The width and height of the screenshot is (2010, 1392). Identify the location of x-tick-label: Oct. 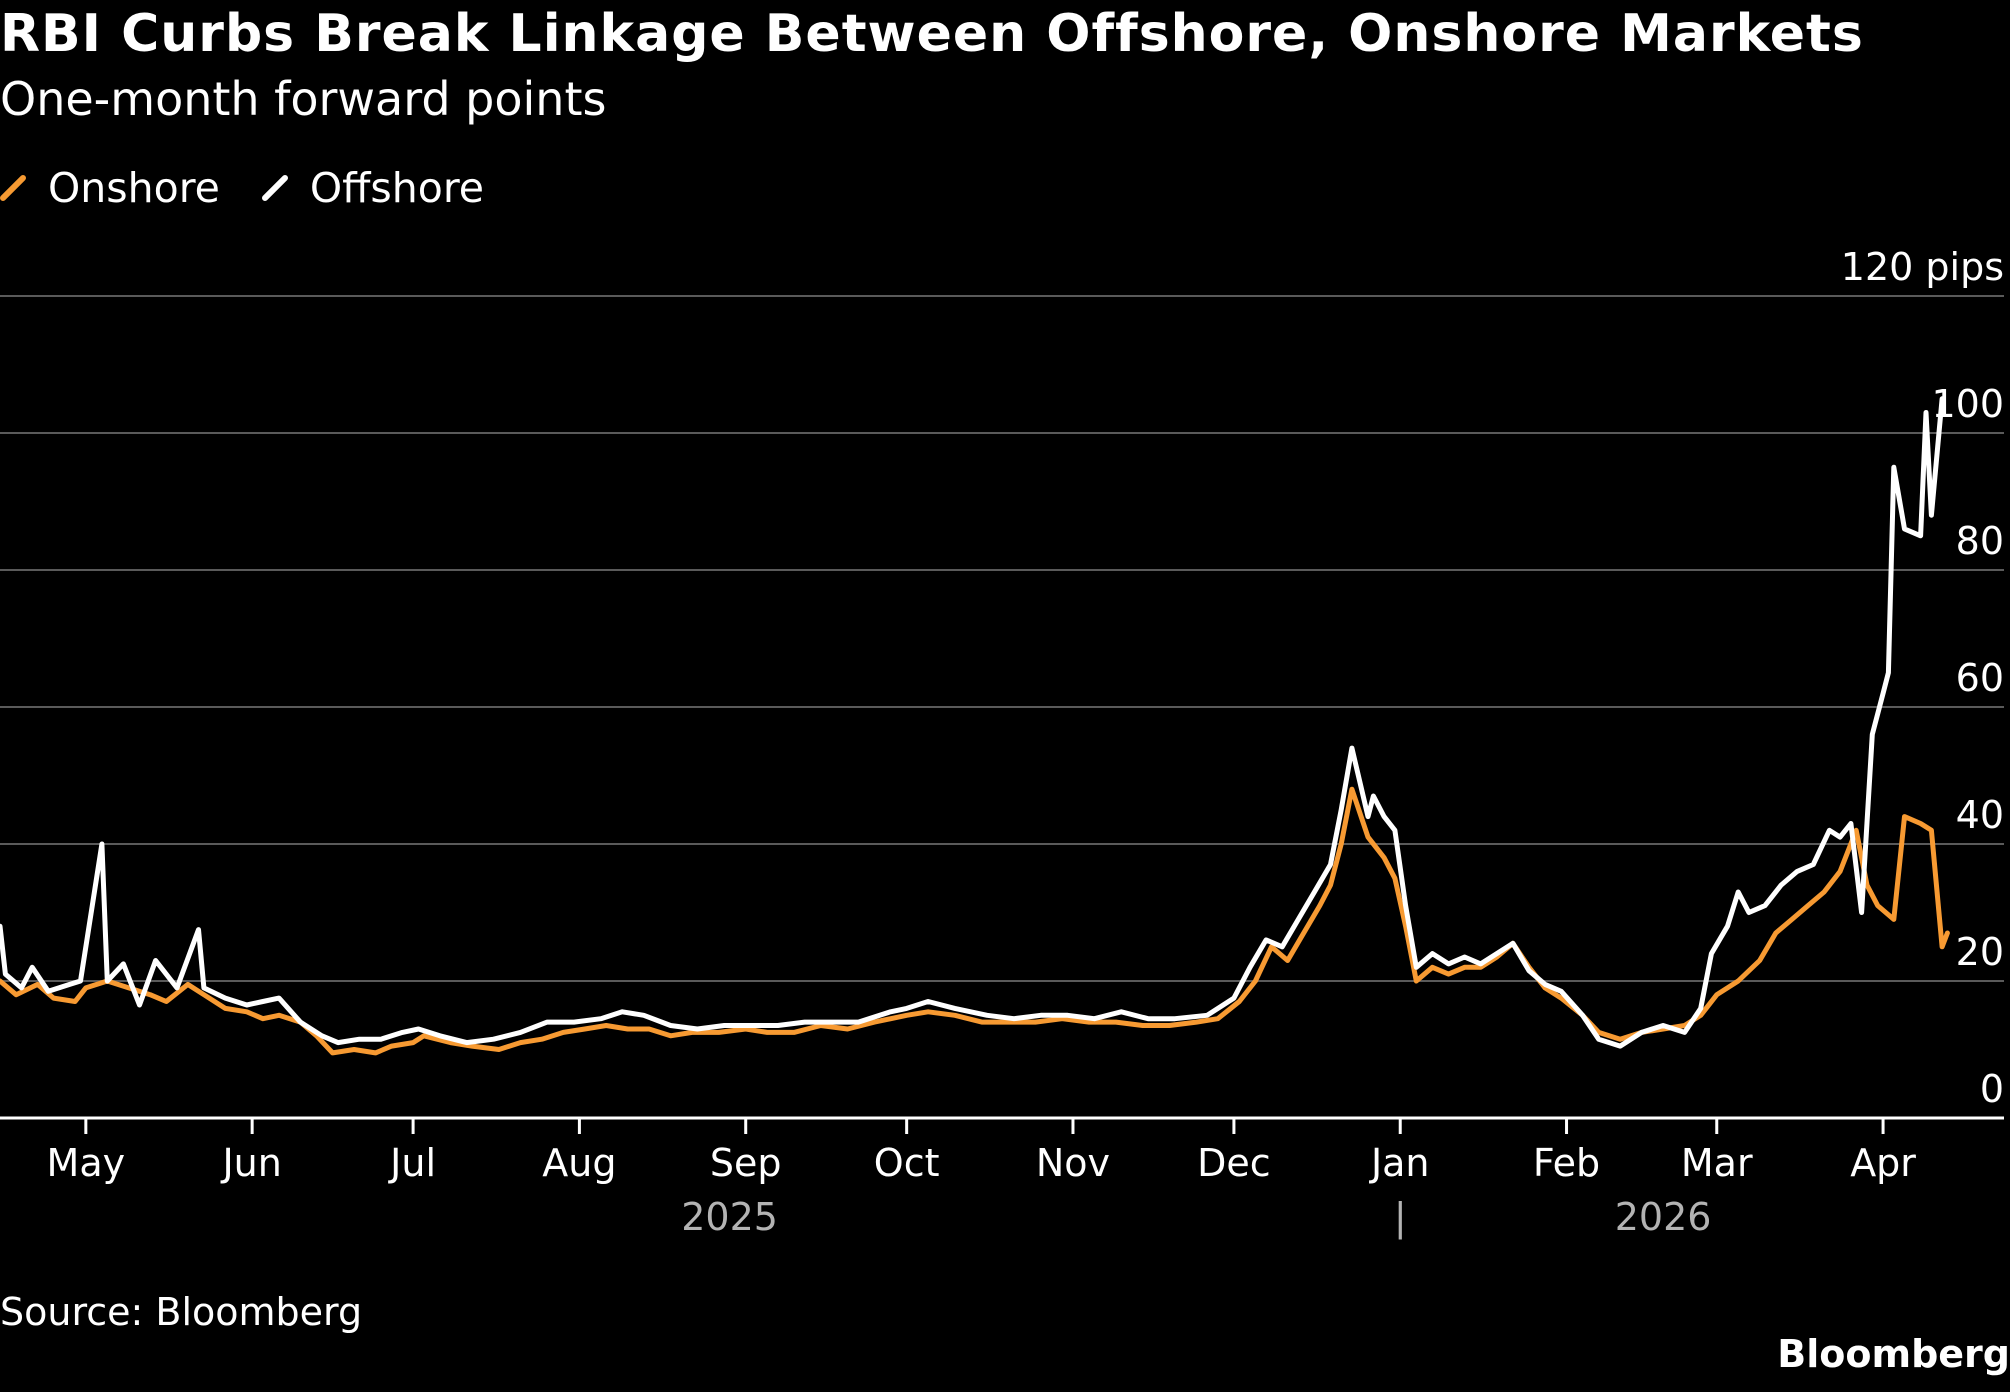
(907, 1163).